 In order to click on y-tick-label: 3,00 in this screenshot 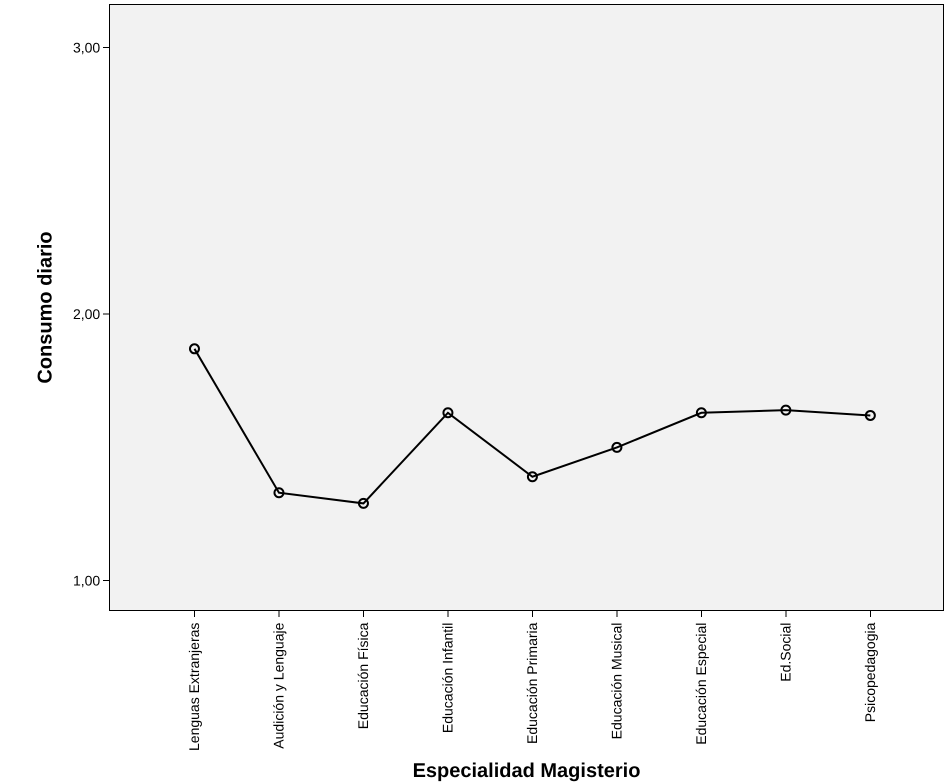, I will do `click(86, 48)`.